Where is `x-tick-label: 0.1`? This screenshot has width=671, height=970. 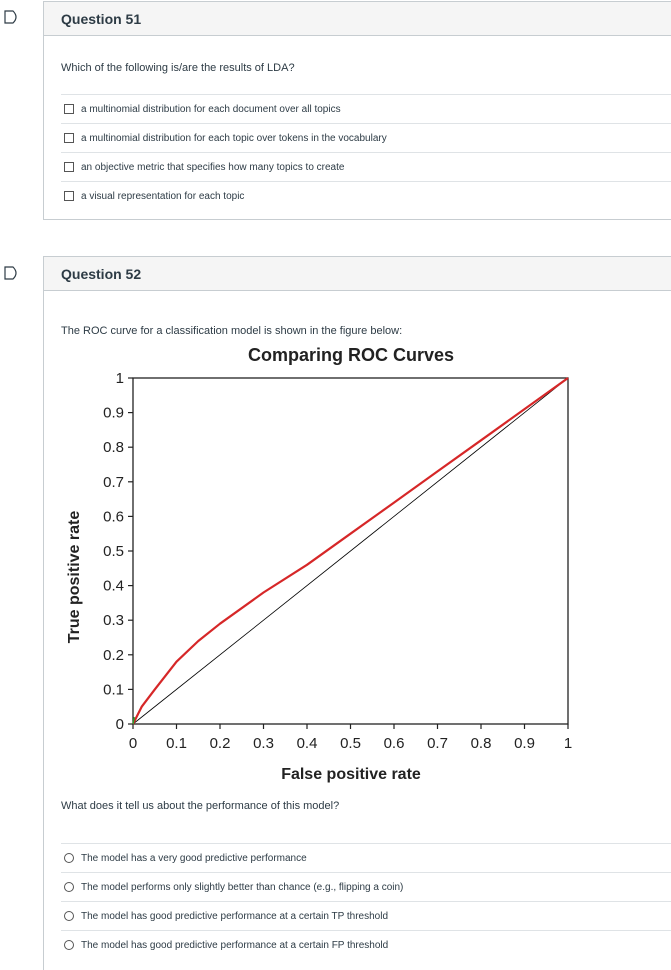 x-tick-label: 0.1 is located at coordinates (176, 743).